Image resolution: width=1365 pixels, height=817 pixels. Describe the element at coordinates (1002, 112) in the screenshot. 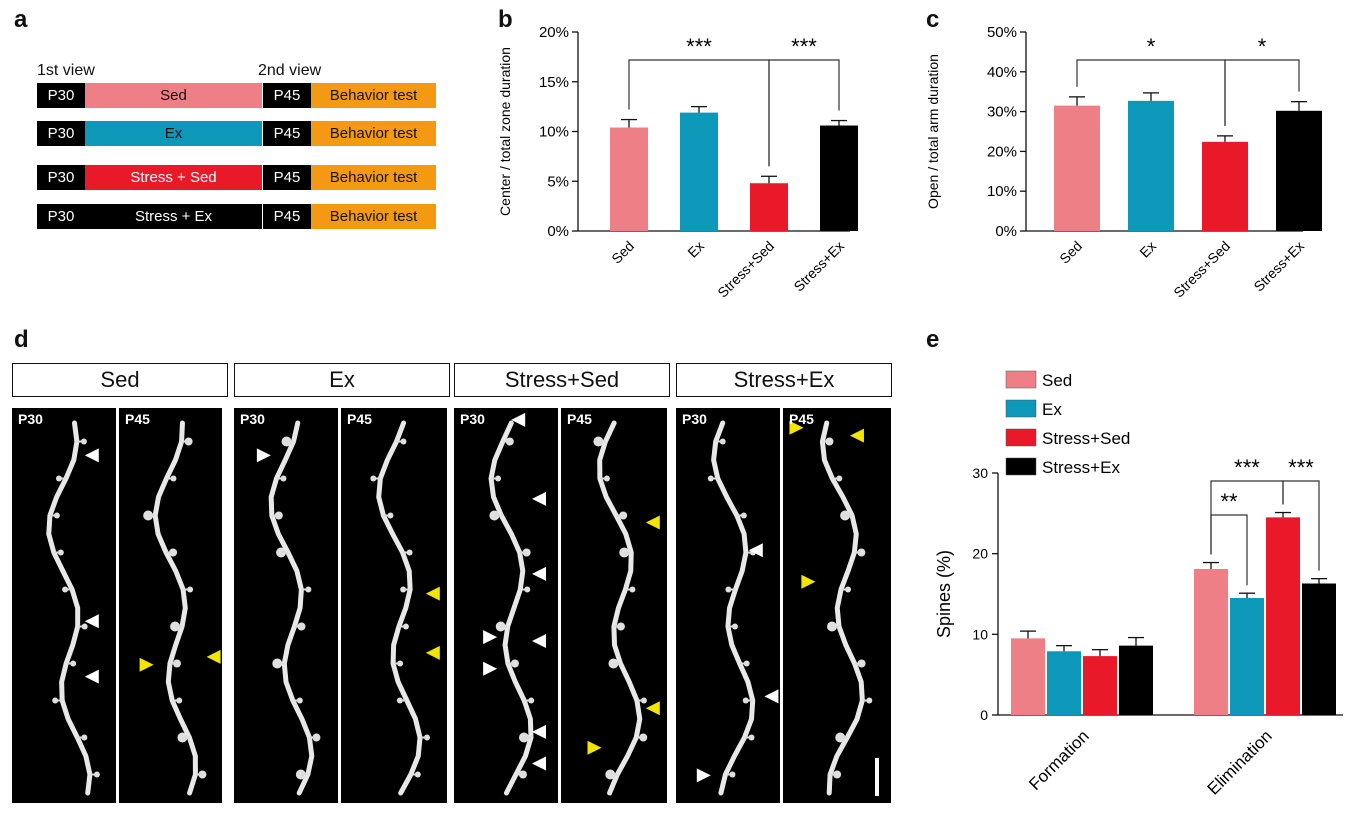

I see `y-tick-label: 30%` at that location.